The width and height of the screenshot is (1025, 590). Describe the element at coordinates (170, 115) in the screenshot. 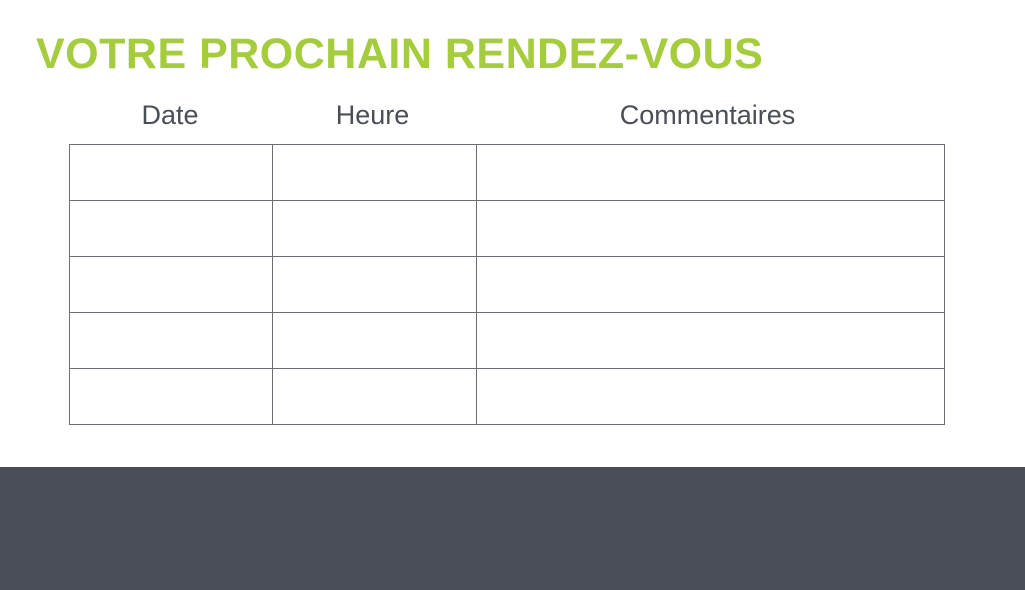

I see `column-header-date: Date` at that location.